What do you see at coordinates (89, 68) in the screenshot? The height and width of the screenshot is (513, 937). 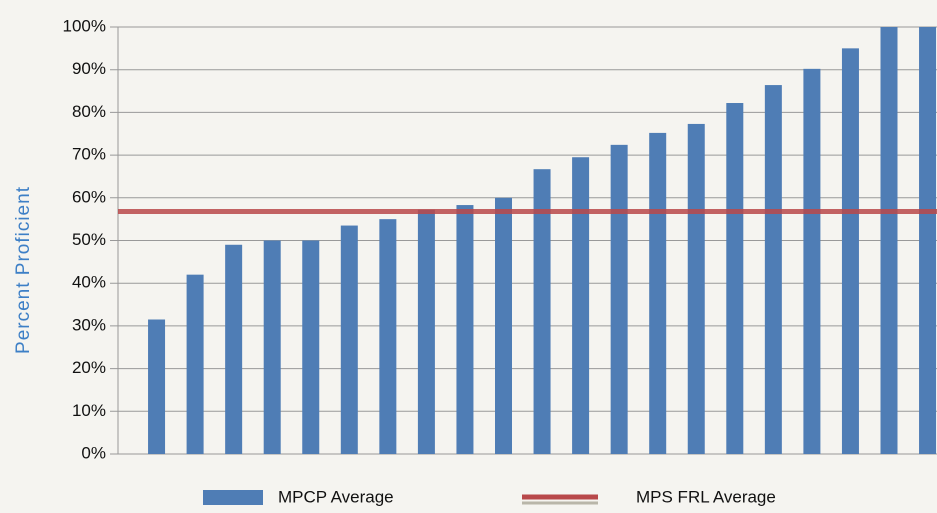 I see `y-tick-label: 90%` at bounding box center [89, 68].